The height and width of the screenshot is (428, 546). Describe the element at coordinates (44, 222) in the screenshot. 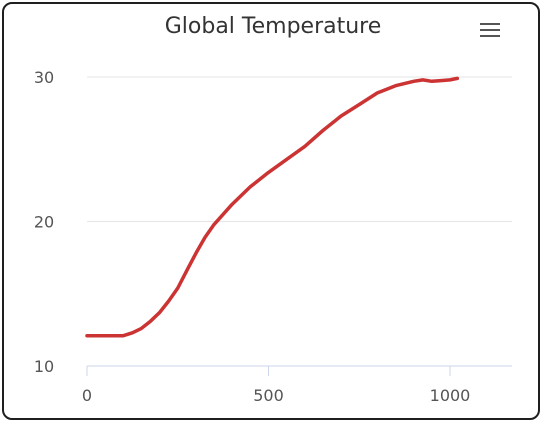

I see `y-tick-label: 20` at that location.